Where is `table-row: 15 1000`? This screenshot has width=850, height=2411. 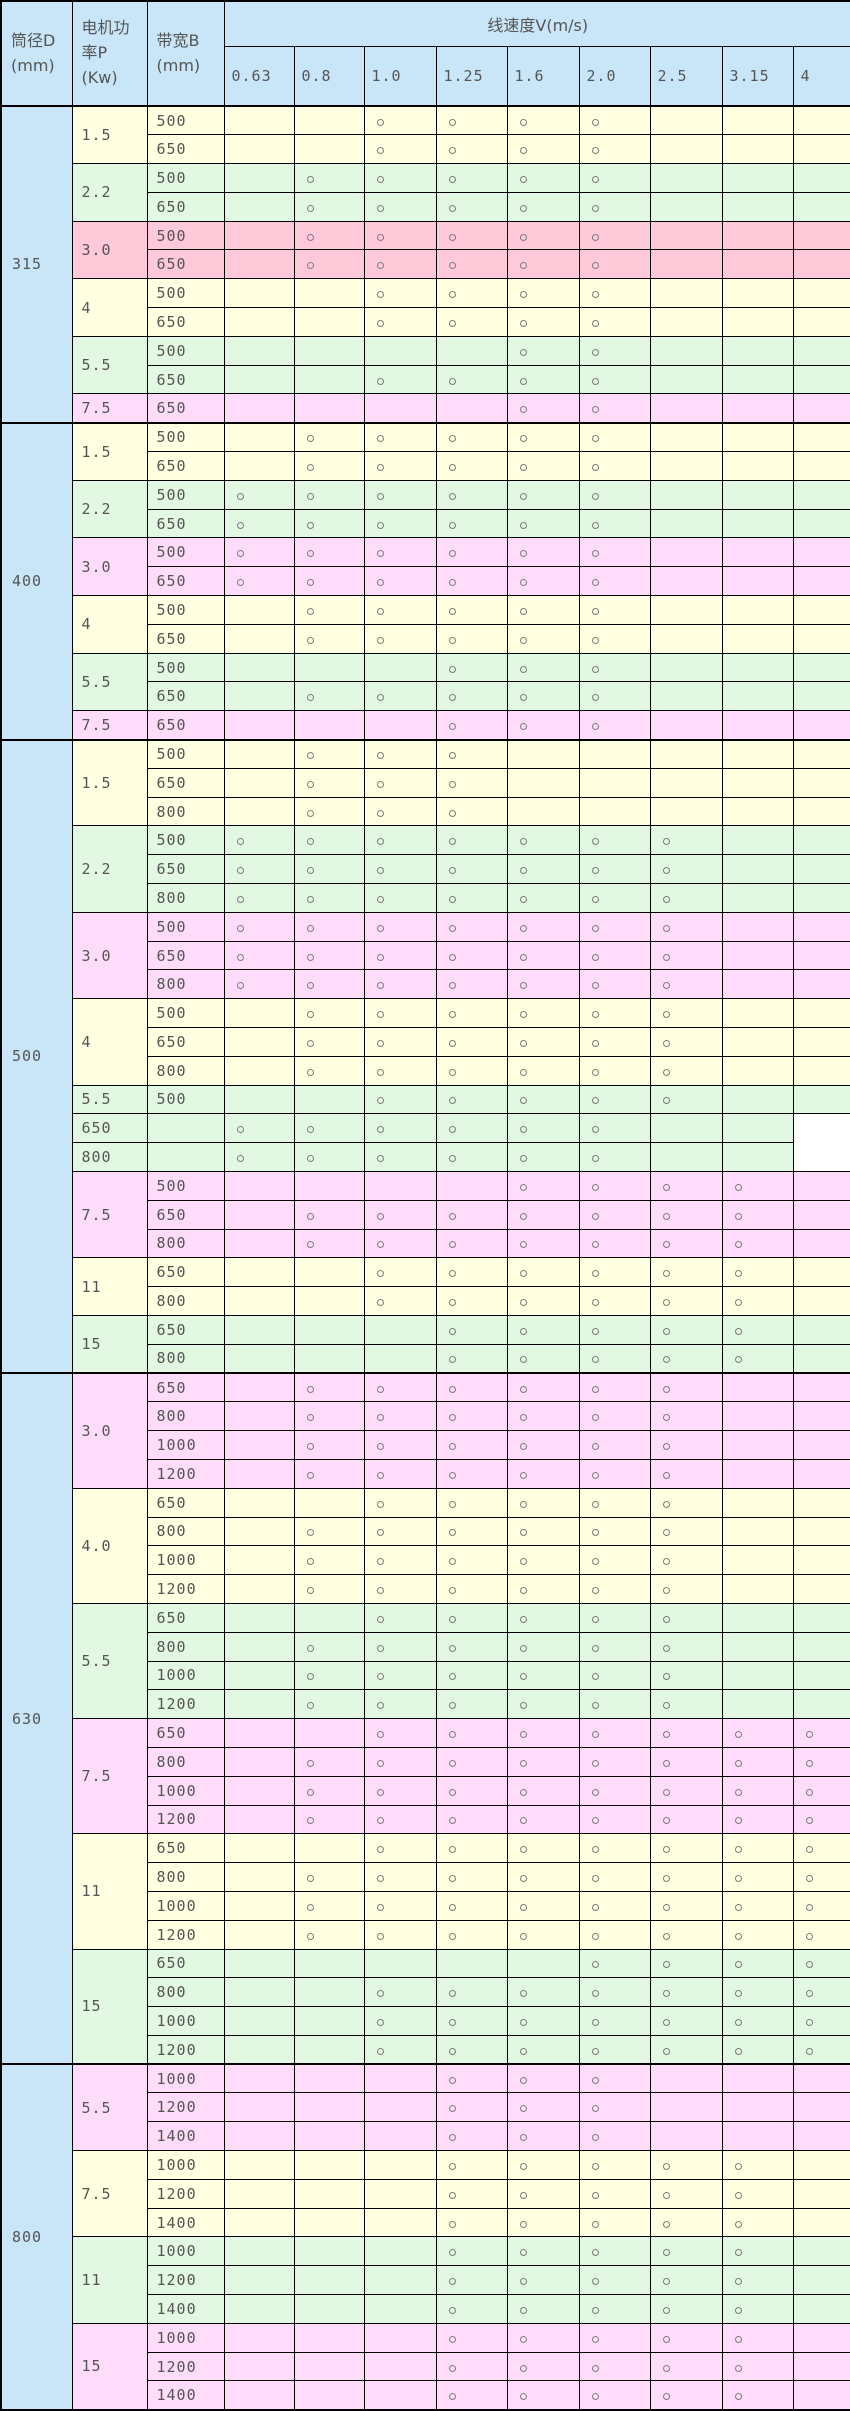 table-row: 15 1000 is located at coordinates (425, 2366).